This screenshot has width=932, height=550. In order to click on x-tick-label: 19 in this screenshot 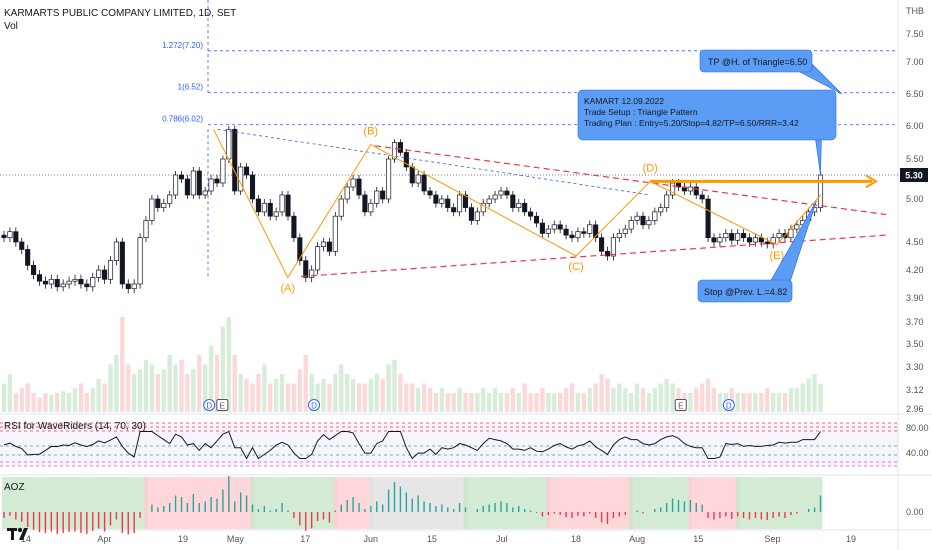, I will do `click(183, 539)`.